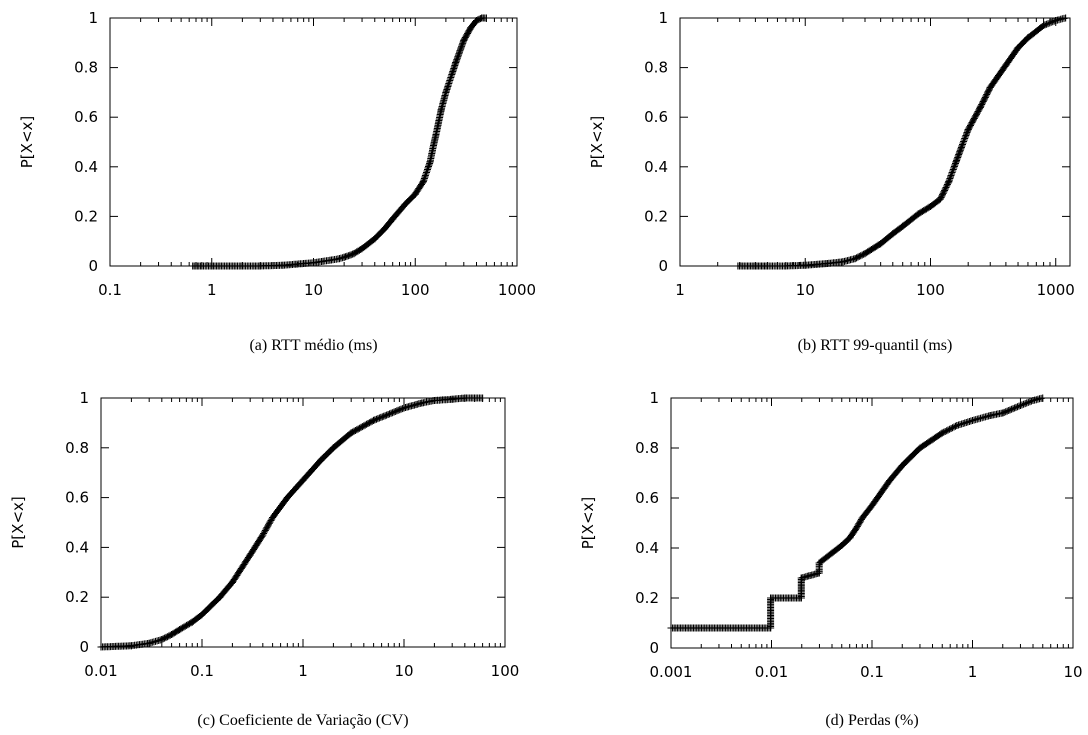 The width and height of the screenshot is (1088, 735). What do you see at coordinates (313, 345) in the screenshot?
I see `panel-caption: (a) RTT médio (ms)` at bounding box center [313, 345].